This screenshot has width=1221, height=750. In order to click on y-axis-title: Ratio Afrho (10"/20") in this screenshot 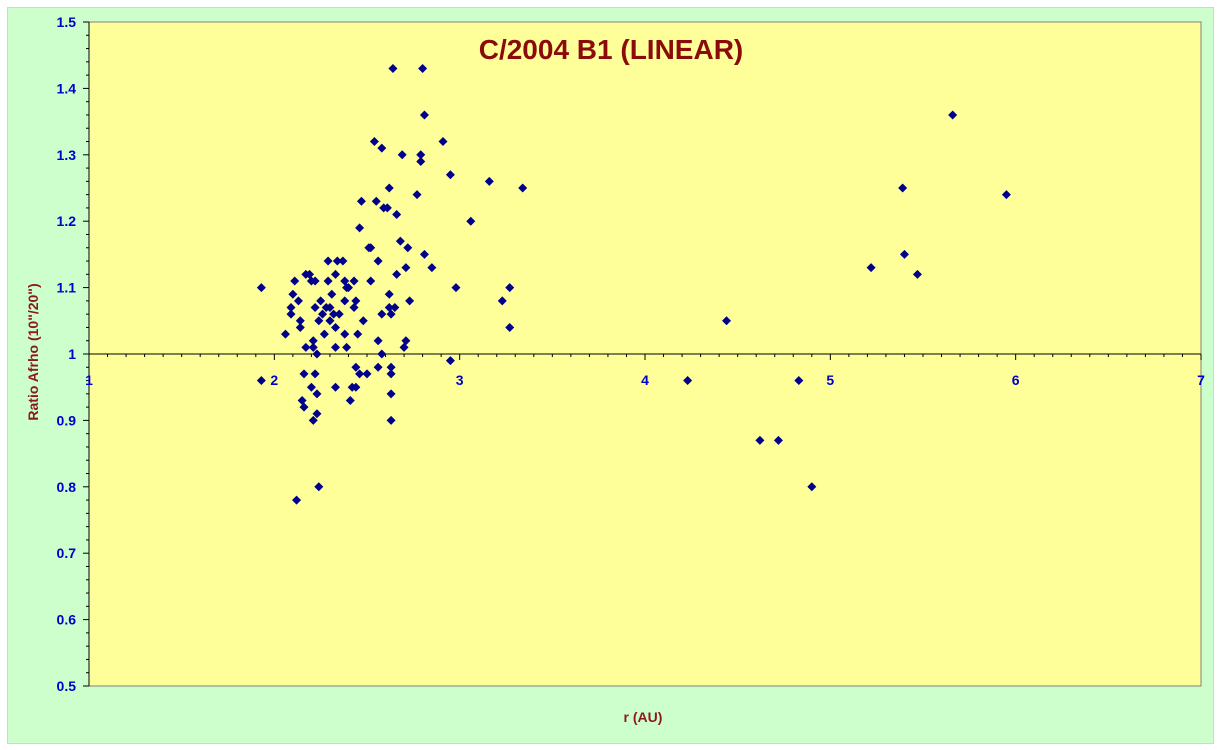, I will do `click(33, 351)`.